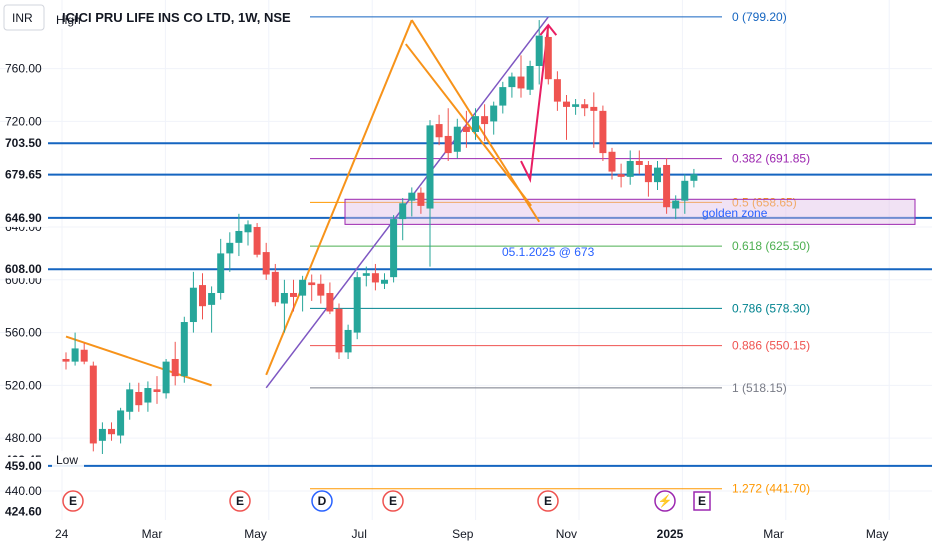 The height and width of the screenshot is (550, 932). What do you see at coordinates (23, 385) in the screenshot?
I see `price-tick-label: 520.00` at bounding box center [23, 385].